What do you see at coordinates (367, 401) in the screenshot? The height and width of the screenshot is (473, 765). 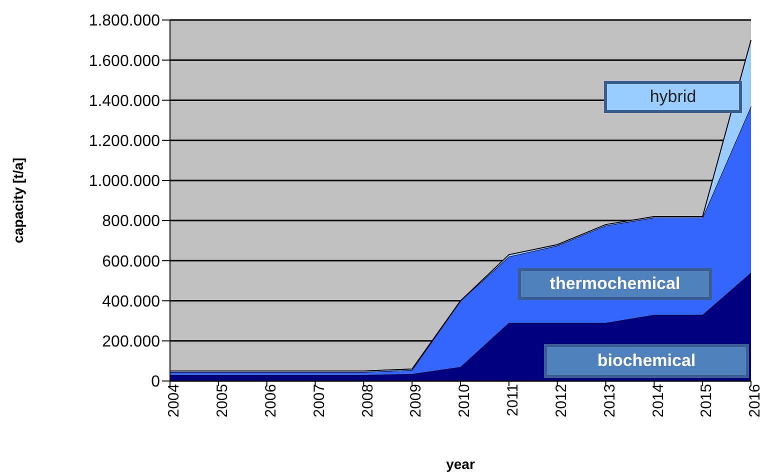 I see `x-tick-label: 2008` at bounding box center [367, 401].